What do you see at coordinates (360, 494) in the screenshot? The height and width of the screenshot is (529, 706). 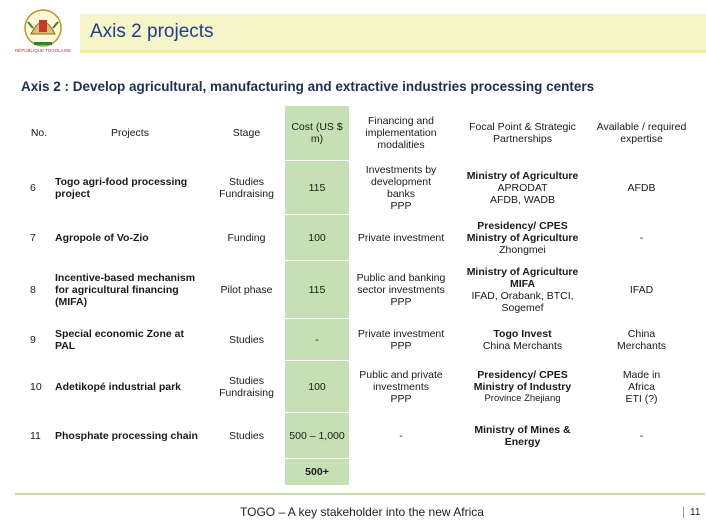 I see `footer-rule` at bounding box center [360, 494].